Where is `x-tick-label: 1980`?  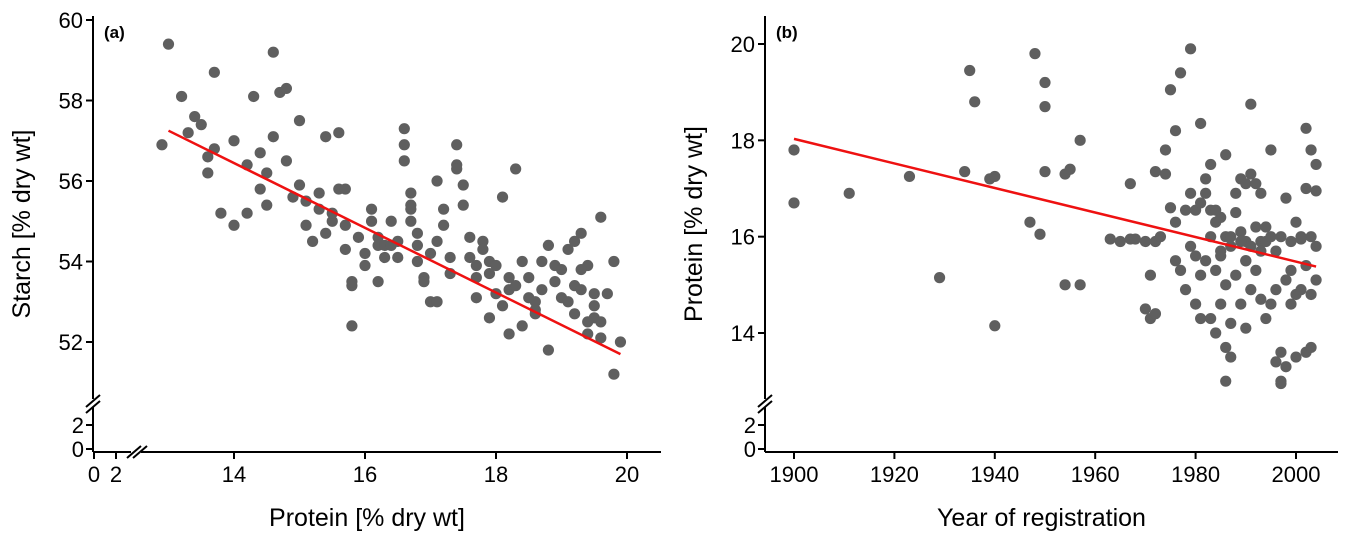 x-tick-label: 1980 is located at coordinates (1195, 474).